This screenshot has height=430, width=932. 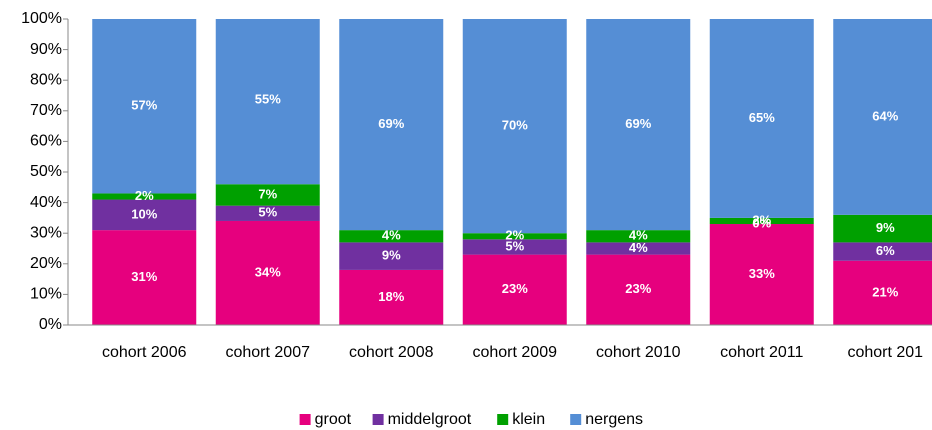 I want to click on data-label: 18%, so click(x=391, y=296).